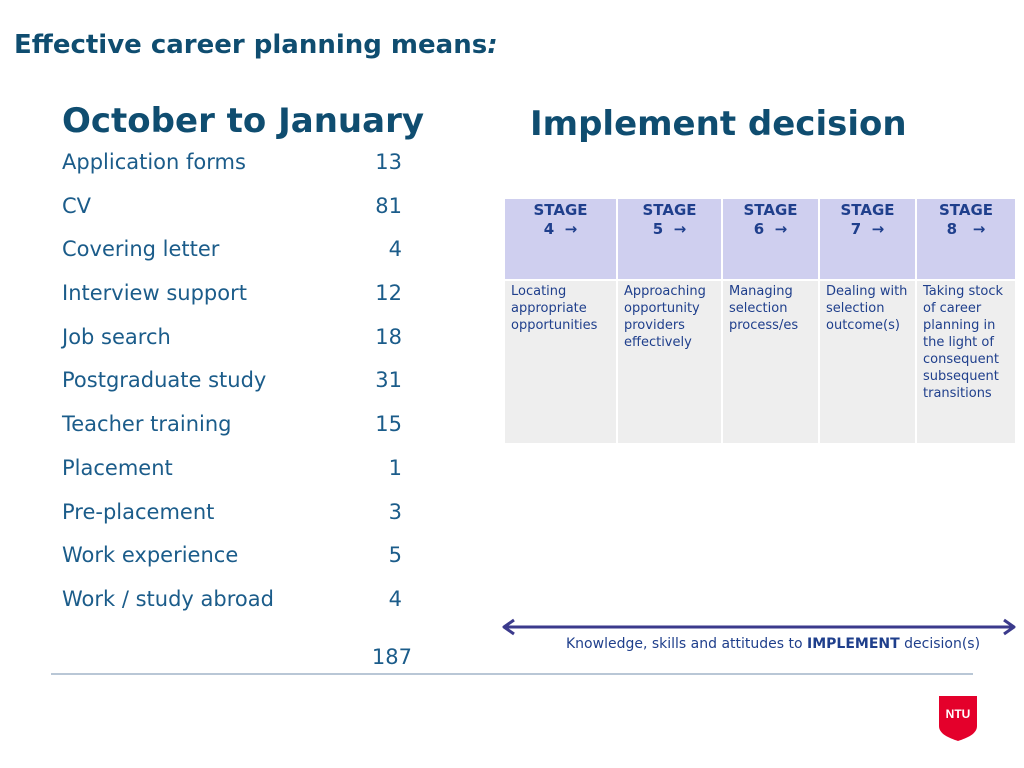  Describe the element at coordinates (718, 124) in the screenshot. I see `section-heading: Implement decision` at that location.